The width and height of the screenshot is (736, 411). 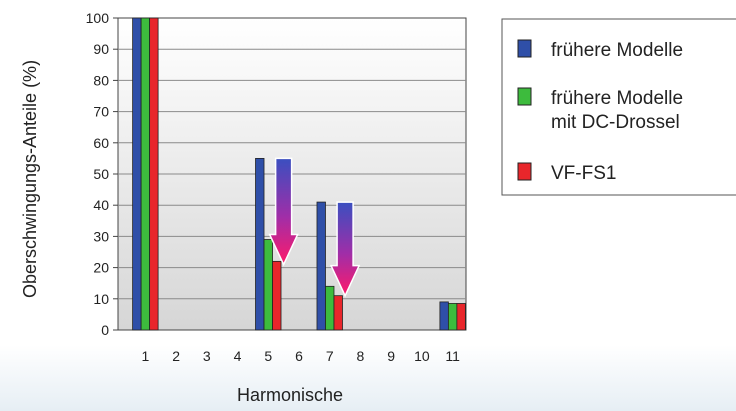 What do you see at coordinates (30, 179) in the screenshot?
I see `y-axis-title: Oberschwingungs-Anteile (%)` at bounding box center [30, 179].